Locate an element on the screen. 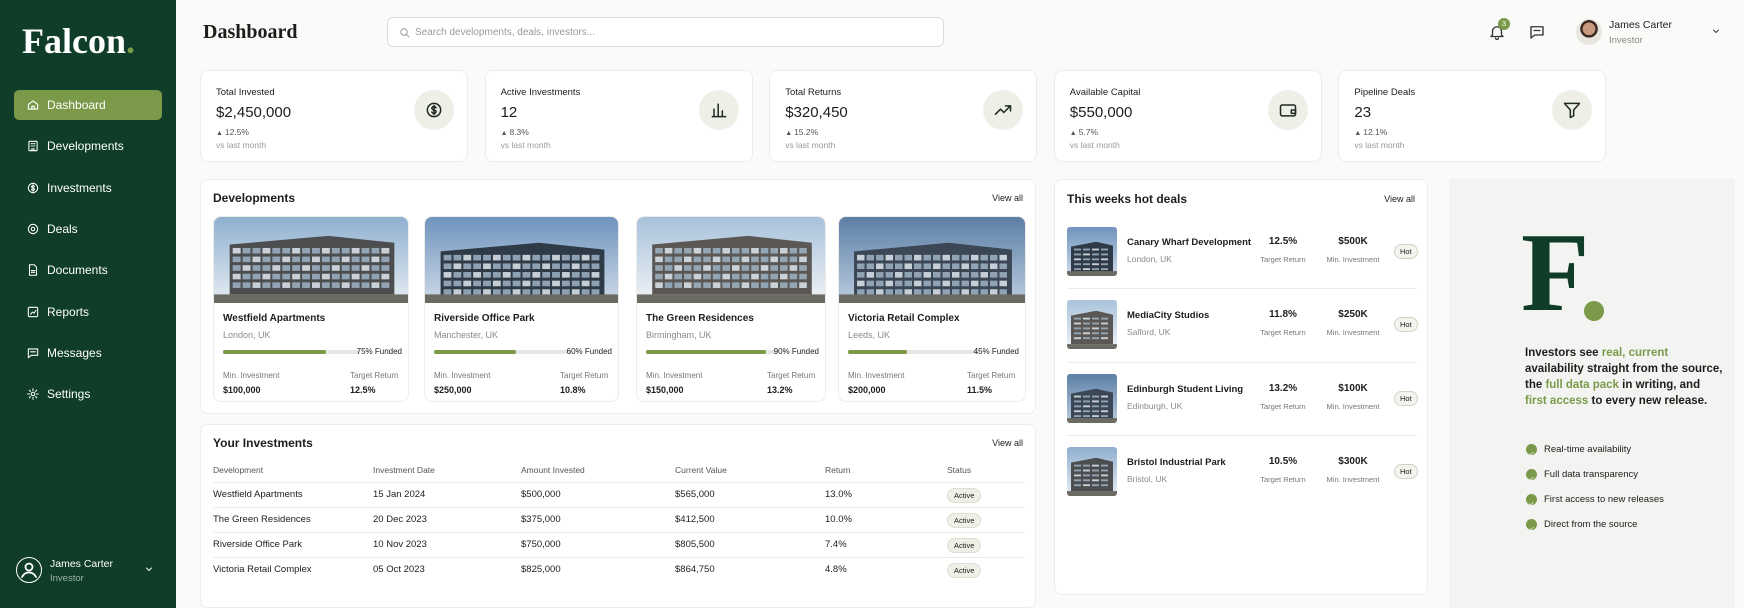 This screenshot has height=608, width=1744. min-value: $150,000 is located at coordinates (665, 390).